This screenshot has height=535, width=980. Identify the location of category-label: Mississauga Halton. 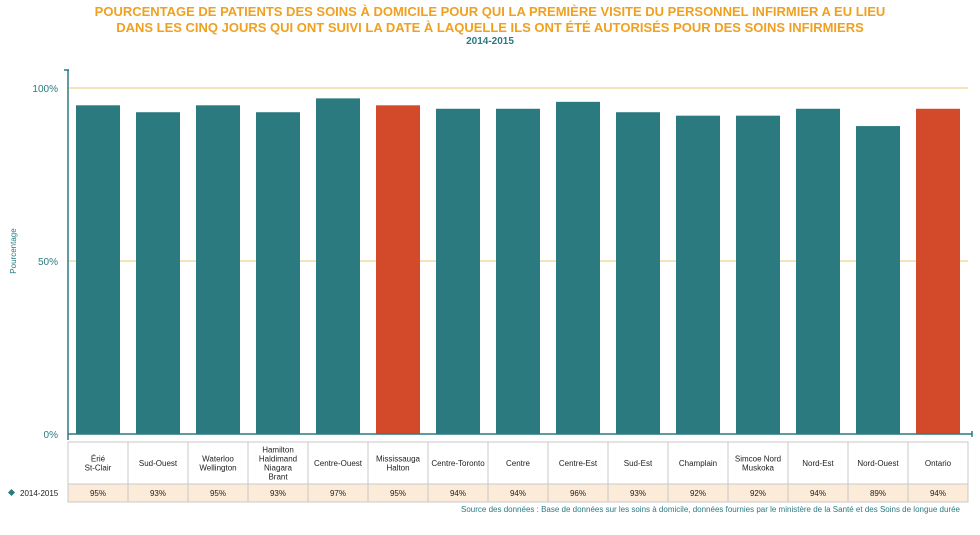
(398, 464).